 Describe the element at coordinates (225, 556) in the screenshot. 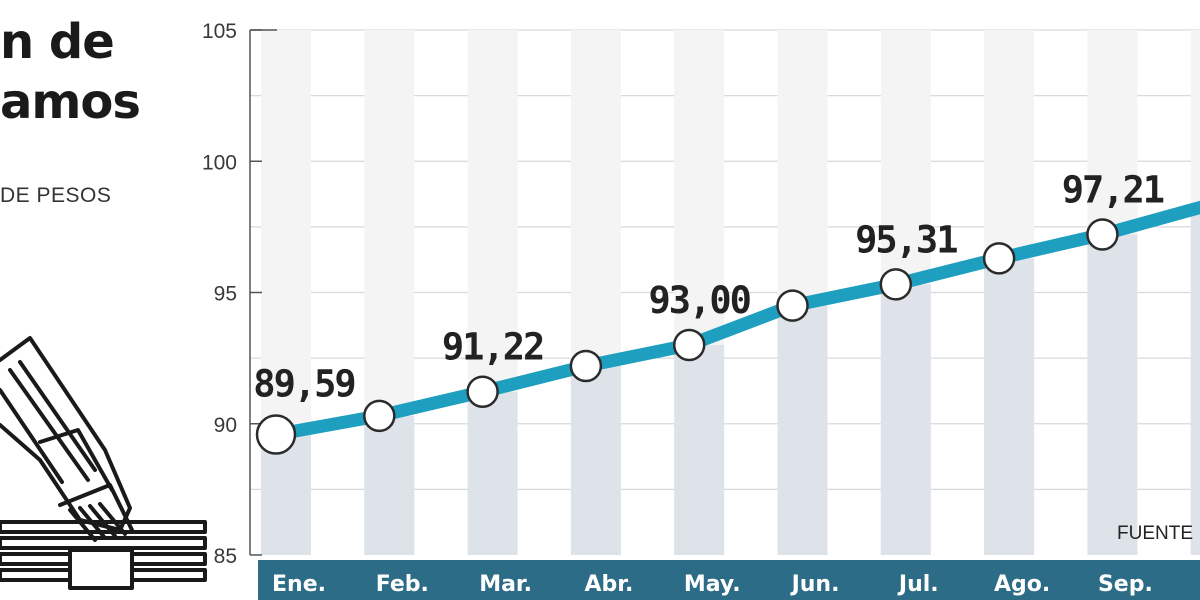

I see `y-tick-label: 85` at that location.